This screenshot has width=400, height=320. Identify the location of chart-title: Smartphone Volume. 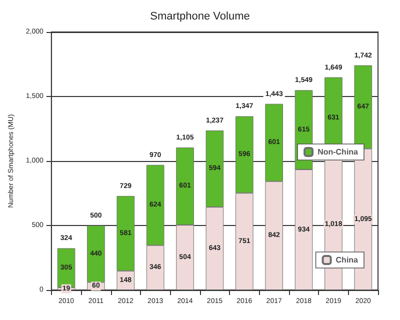
(200, 16).